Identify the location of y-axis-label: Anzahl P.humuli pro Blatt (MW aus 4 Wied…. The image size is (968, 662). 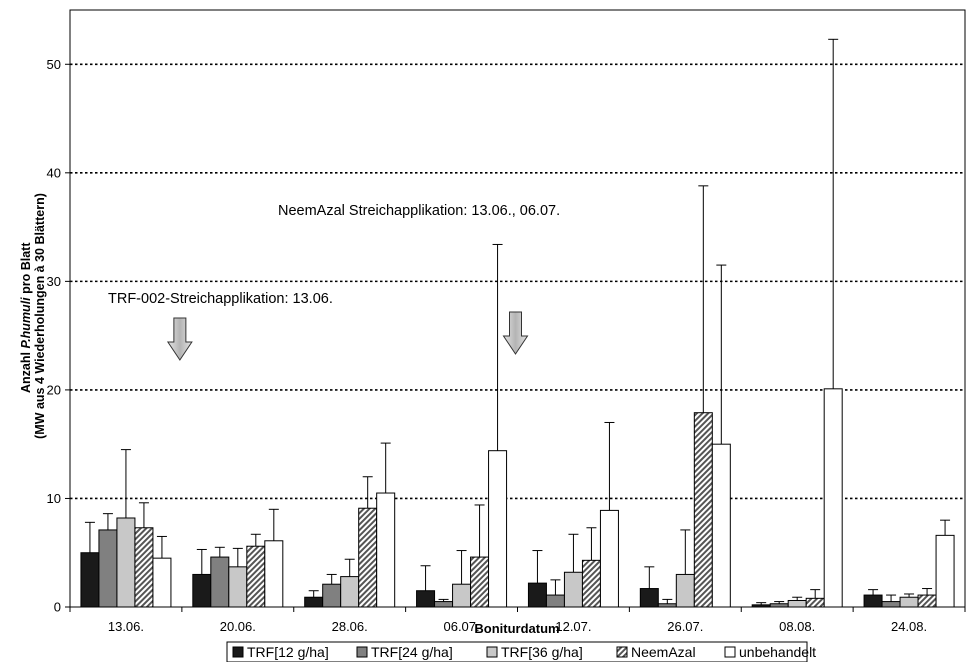
(33, 316).